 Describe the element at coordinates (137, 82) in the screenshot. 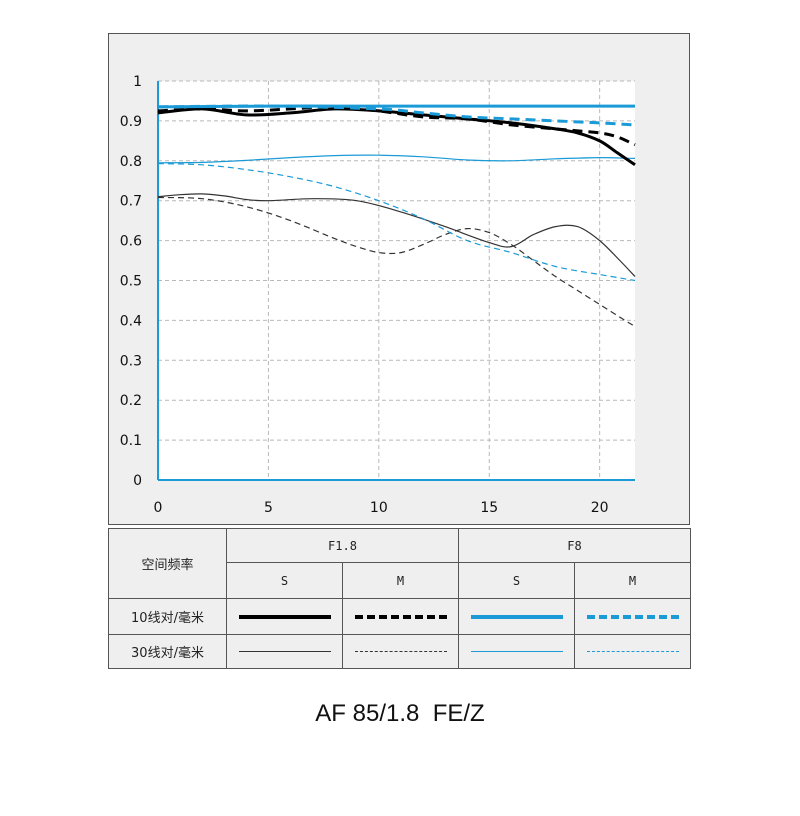

I see `y-tick-label: 1` at that location.